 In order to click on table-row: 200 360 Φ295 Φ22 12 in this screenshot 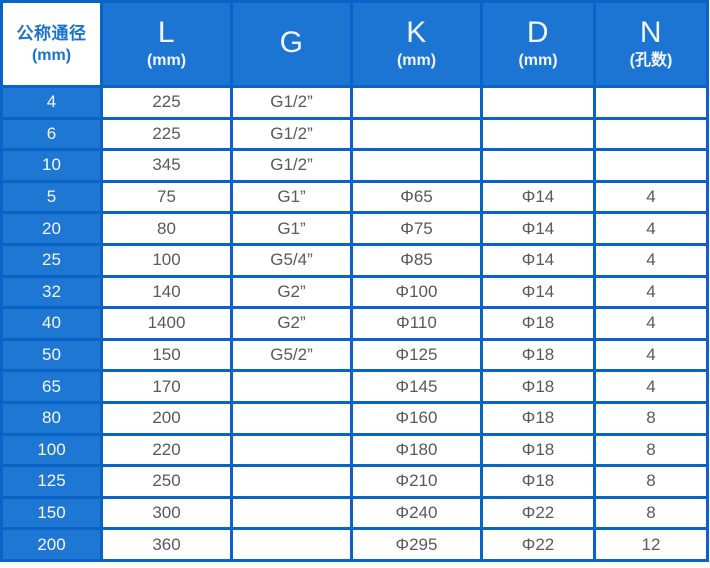, I will do `click(354, 544)`.